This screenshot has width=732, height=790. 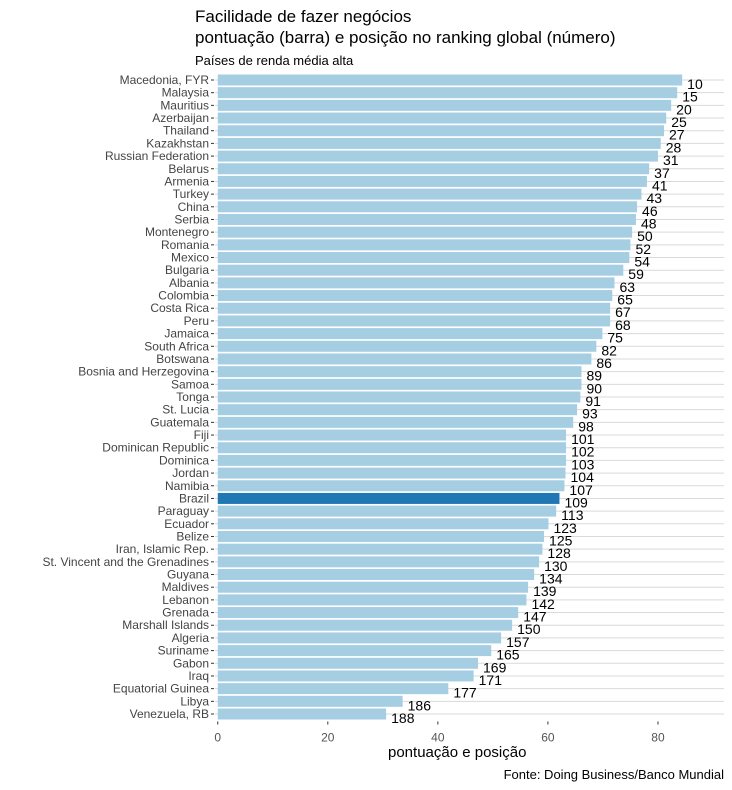 I want to click on y-tick-label: Albania, so click(x=189, y=283).